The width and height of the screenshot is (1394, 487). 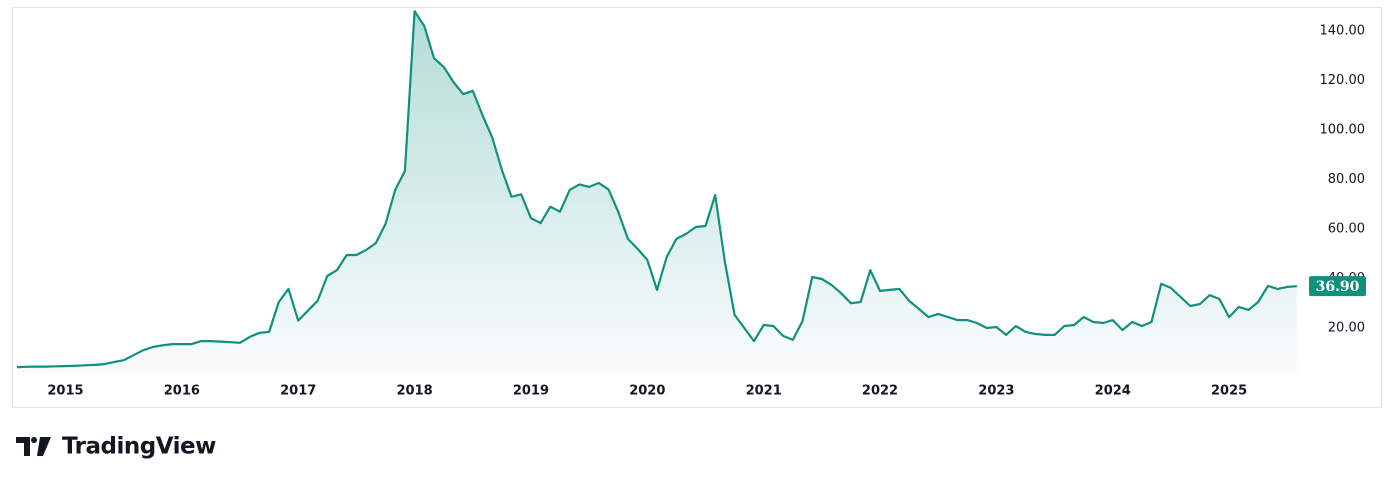 What do you see at coordinates (1113, 391) in the screenshot?
I see `x-tick-label: 2024` at bounding box center [1113, 391].